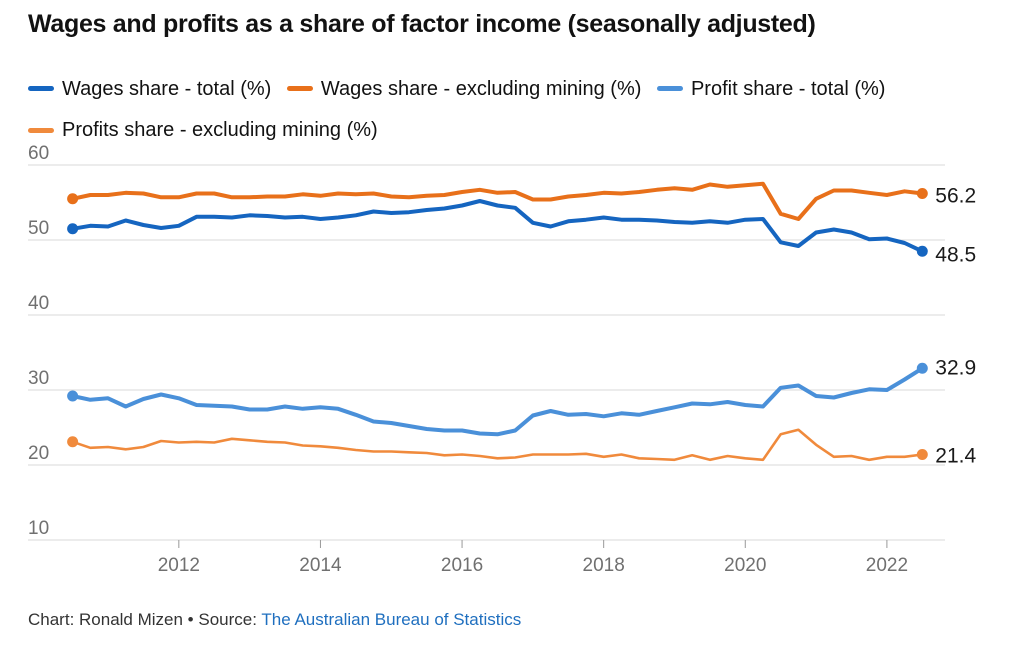 Image resolution: width=1024 pixels, height=658 pixels. What do you see at coordinates (462, 565) in the screenshot?
I see `x-tick-label: 2016` at bounding box center [462, 565].